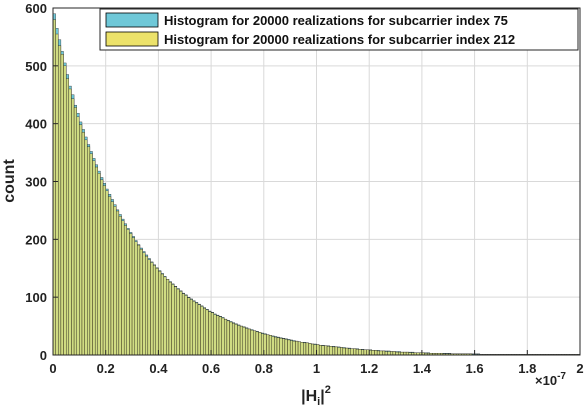  What do you see at coordinates (36, 239) in the screenshot?
I see `y-tick-label: 200` at bounding box center [36, 239].